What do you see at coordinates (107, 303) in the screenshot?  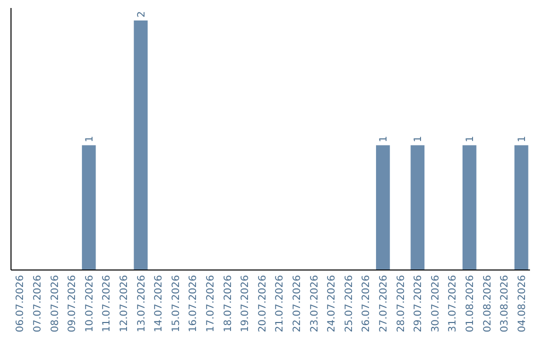 I see `x-tick-label: 11.07.2026` at bounding box center [107, 303].